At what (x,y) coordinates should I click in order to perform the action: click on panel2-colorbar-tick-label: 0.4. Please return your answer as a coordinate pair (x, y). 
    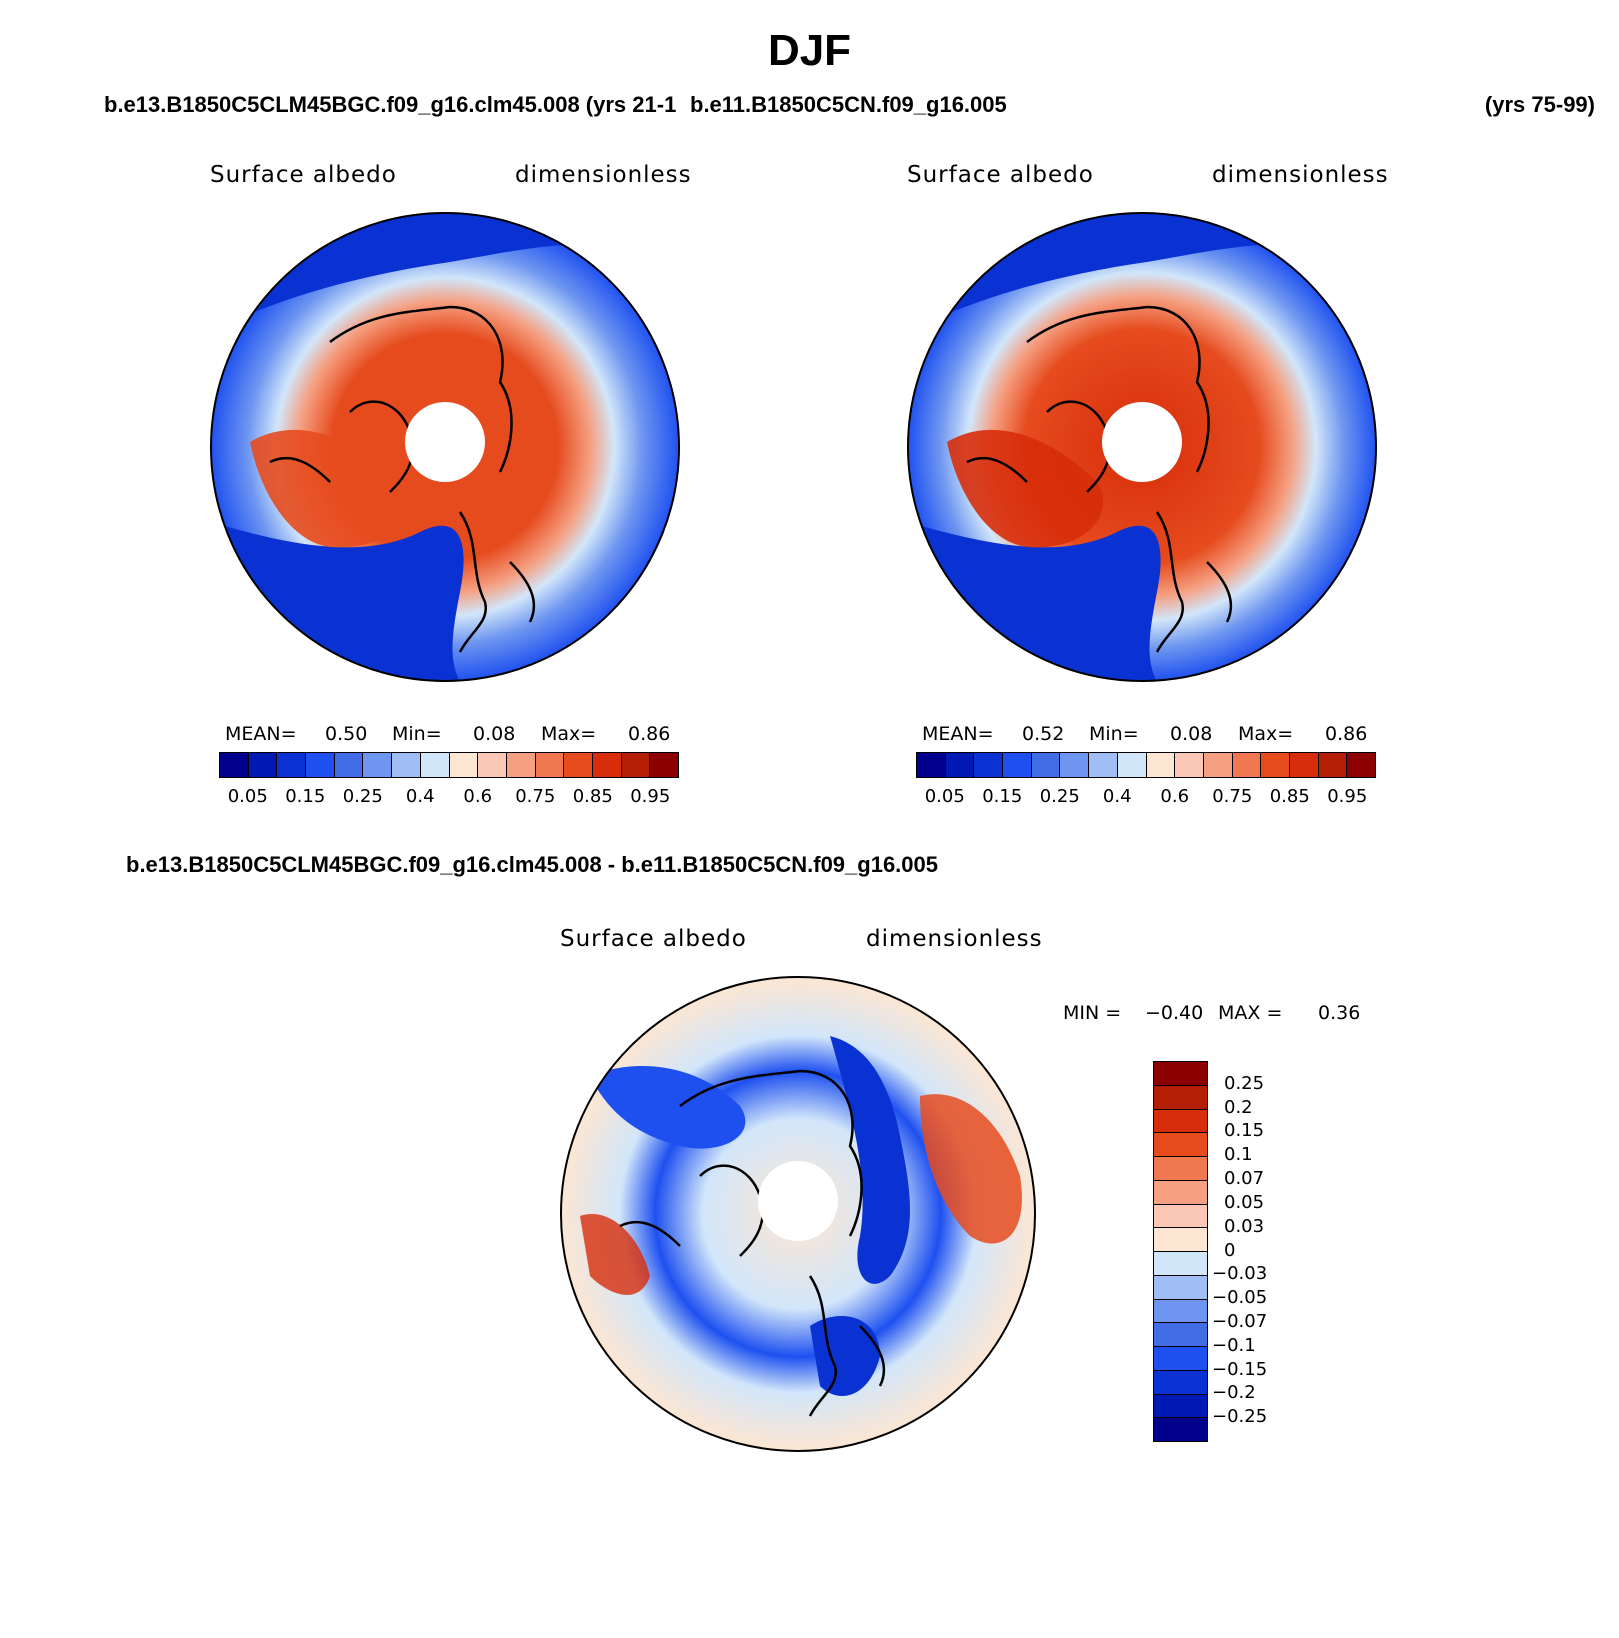
    Looking at the image, I should click on (1117, 796).